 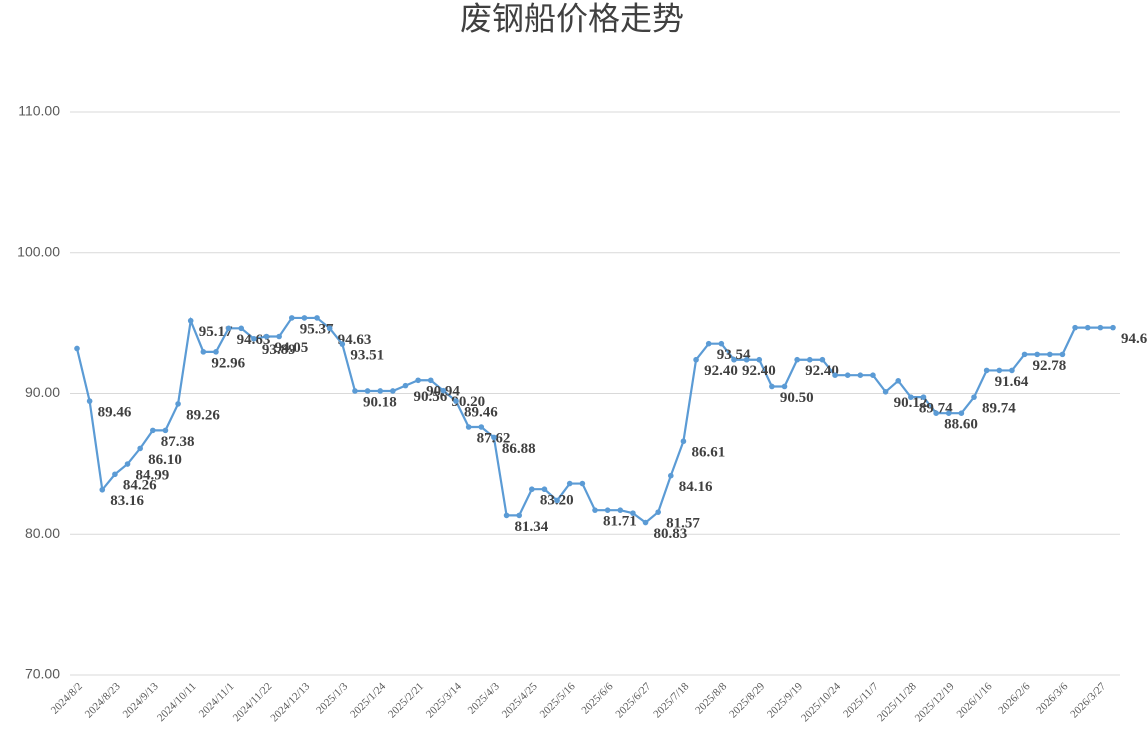 I want to click on data-label: 93.54, so click(x=734, y=355).